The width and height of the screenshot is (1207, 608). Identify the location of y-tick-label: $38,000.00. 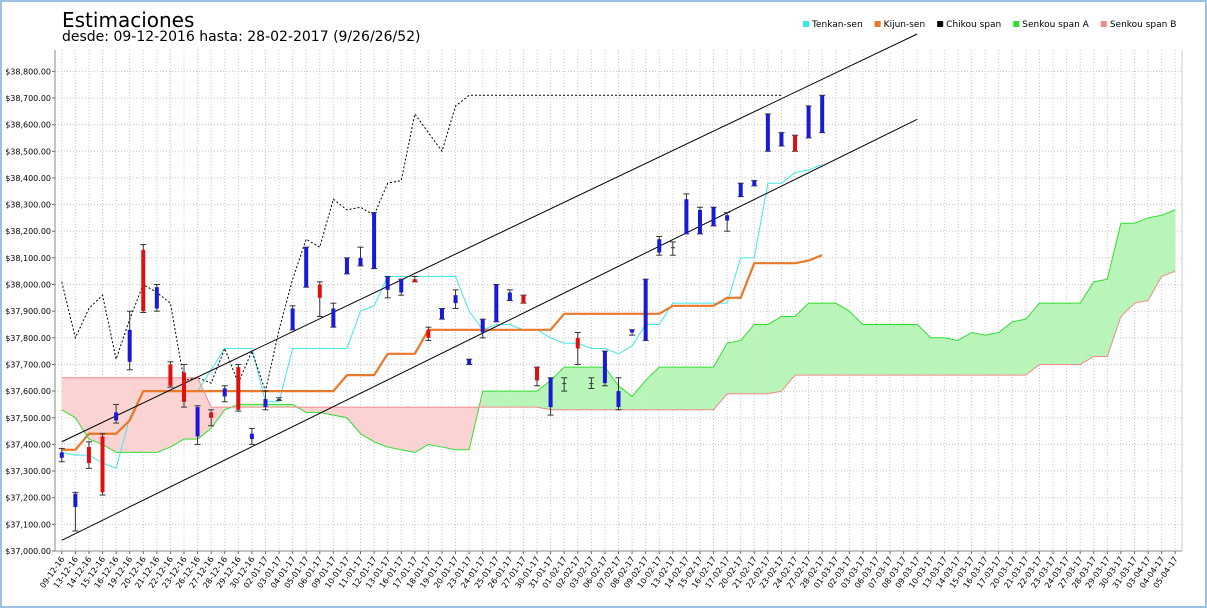
(28, 285).